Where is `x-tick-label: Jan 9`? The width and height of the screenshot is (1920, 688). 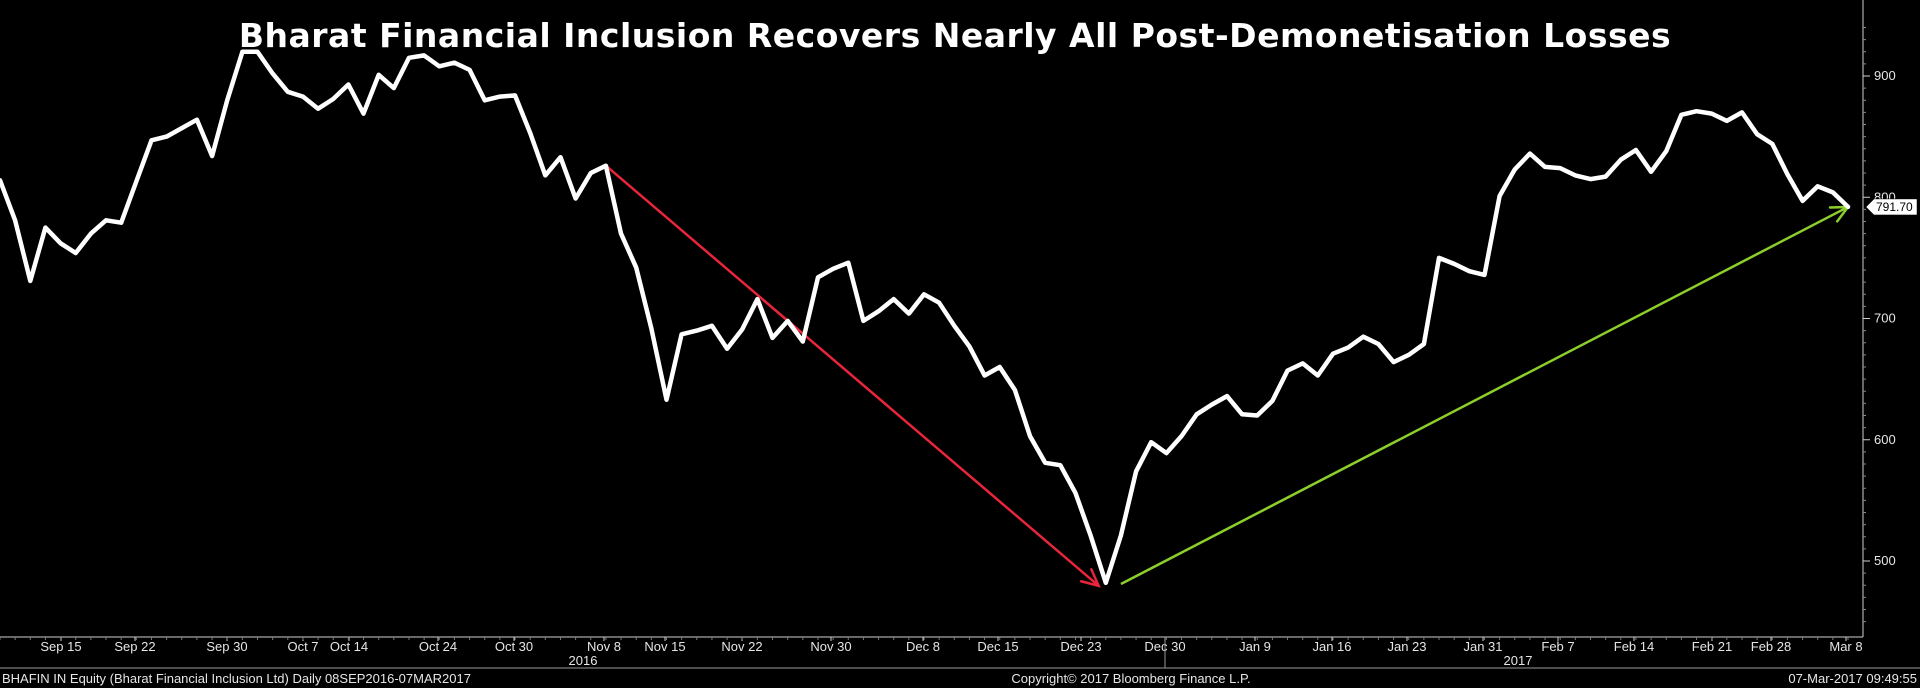
x-tick-label: Jan 9 is located at coordinates (1255, 646).